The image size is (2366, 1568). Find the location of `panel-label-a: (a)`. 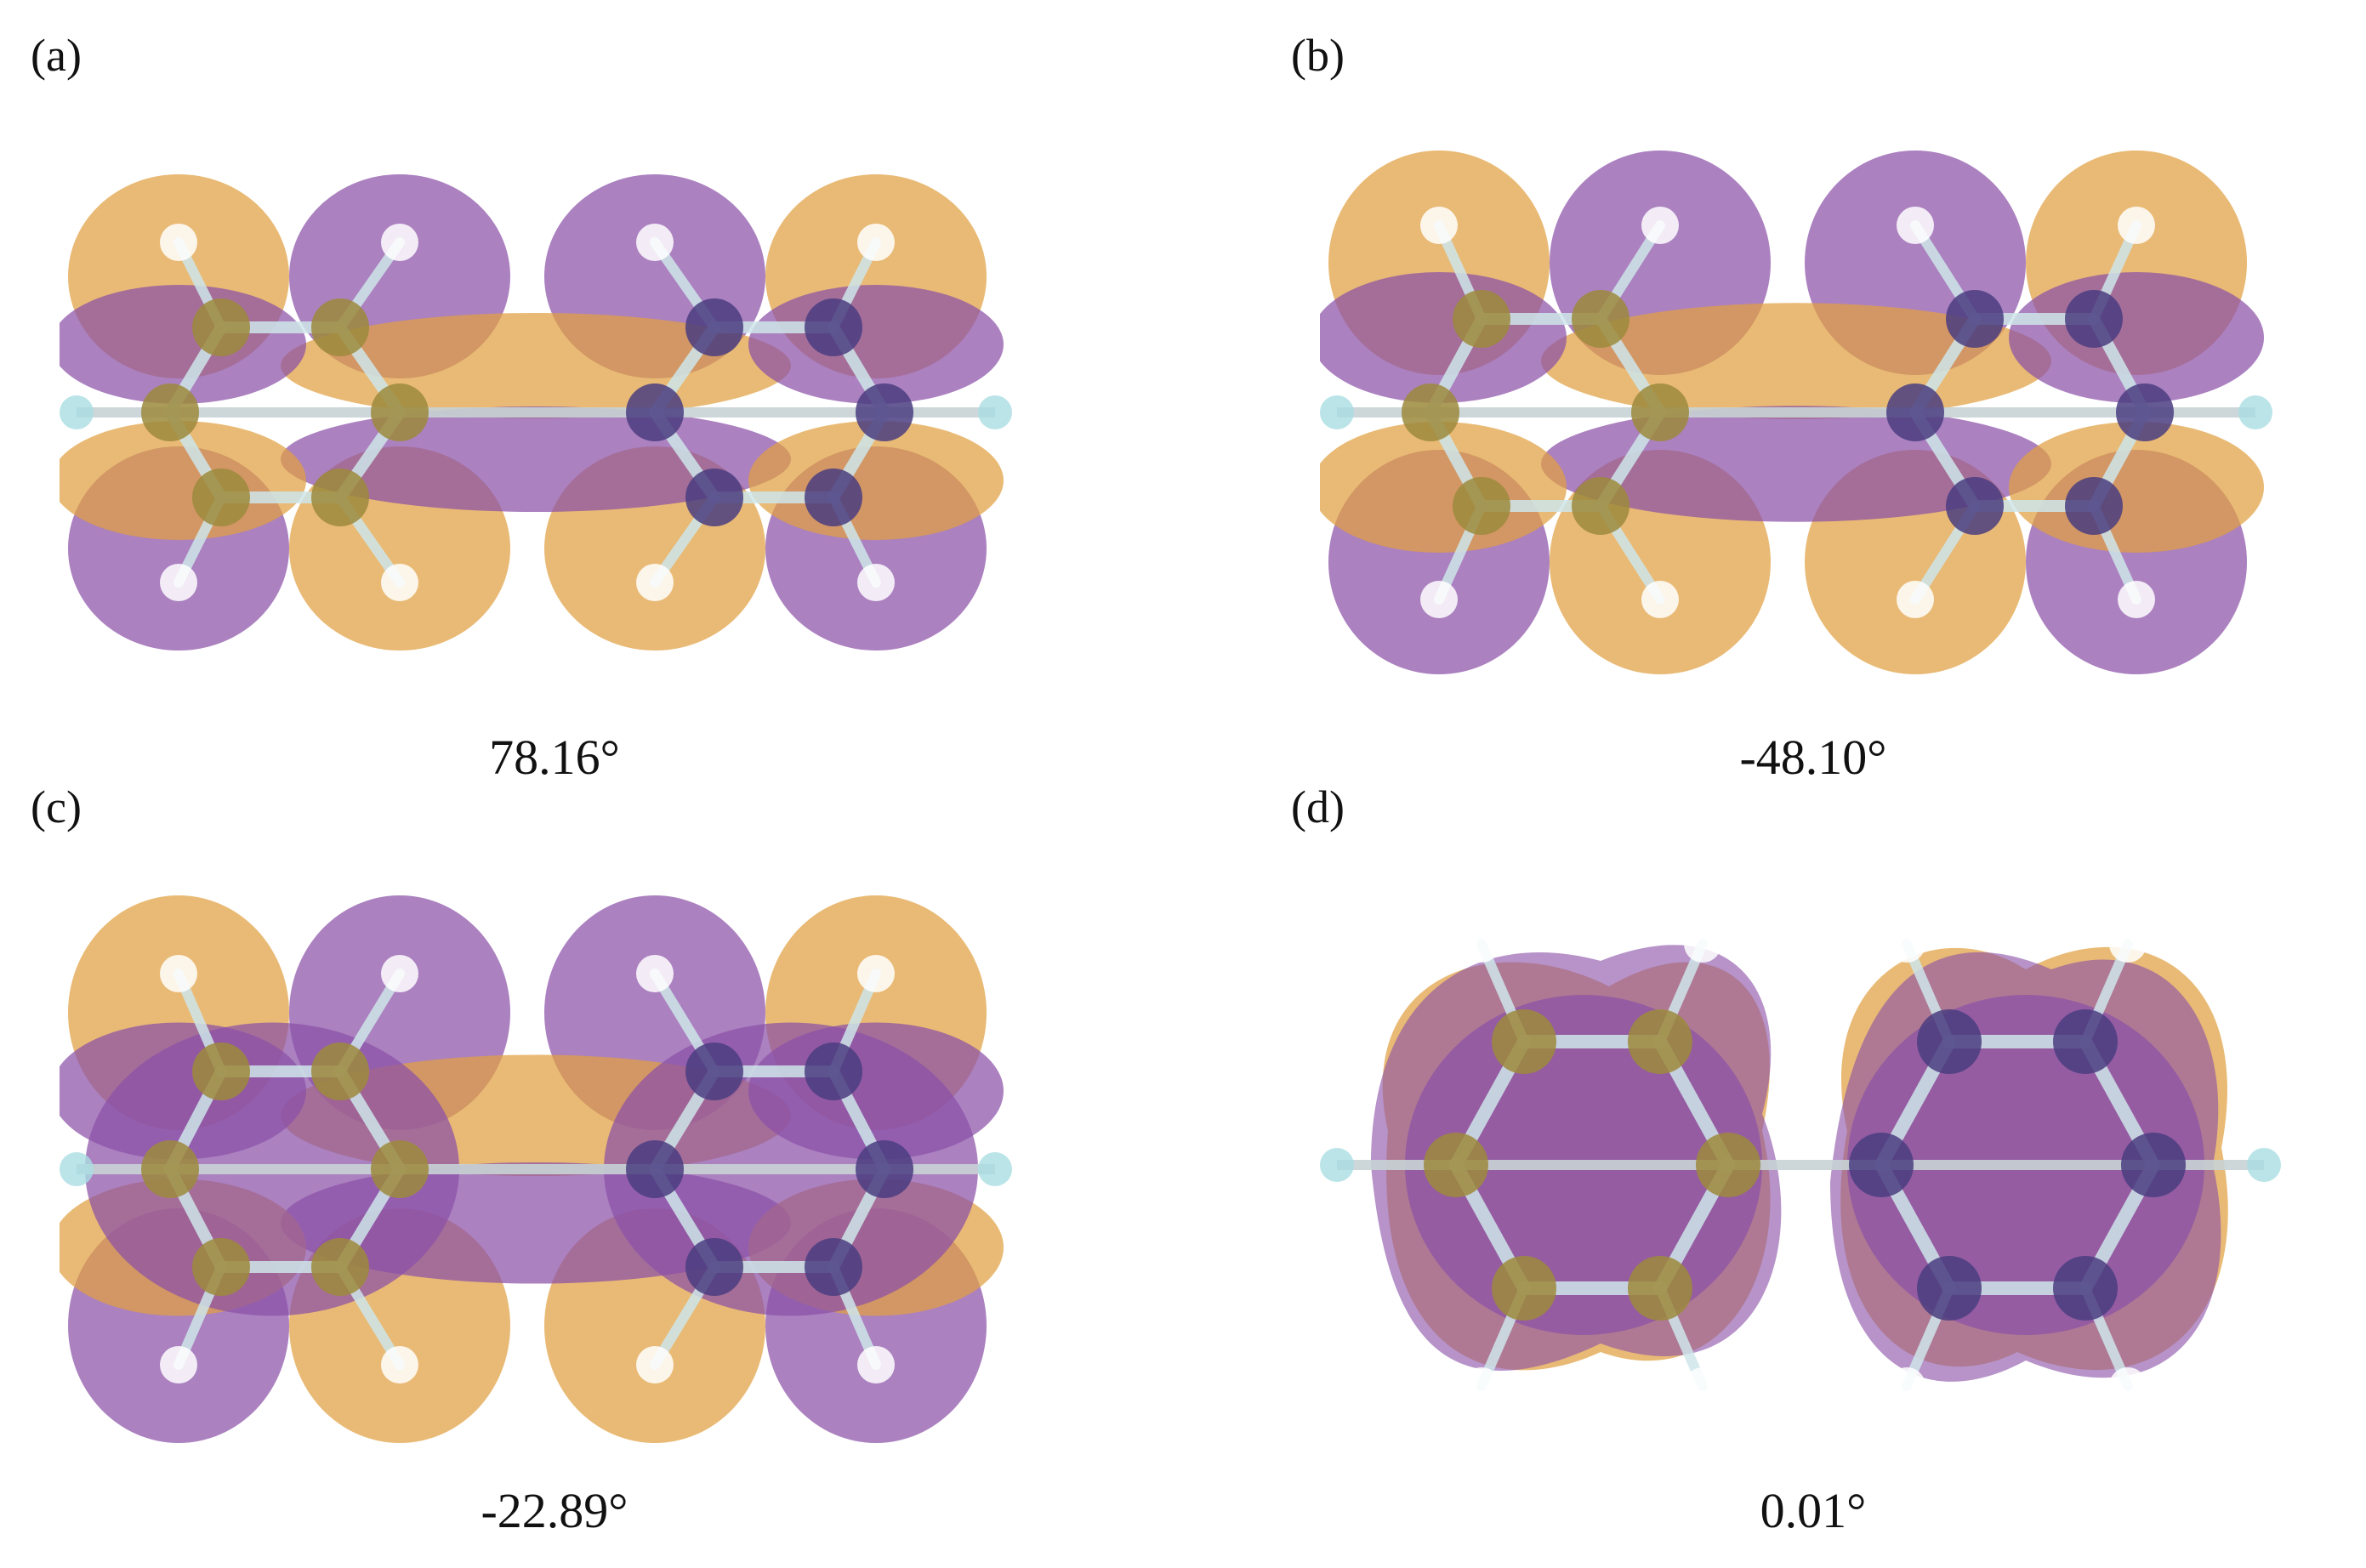

panel-label-a: (a) is located at coordinates (57, 55).